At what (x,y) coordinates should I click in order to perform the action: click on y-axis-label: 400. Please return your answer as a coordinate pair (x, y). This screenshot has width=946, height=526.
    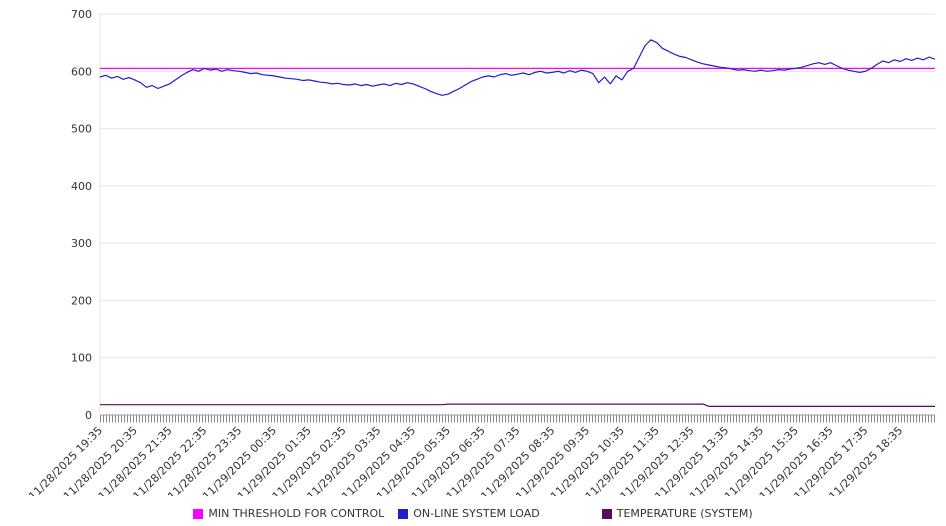
    Looking at the image, I should click on (81, 186).